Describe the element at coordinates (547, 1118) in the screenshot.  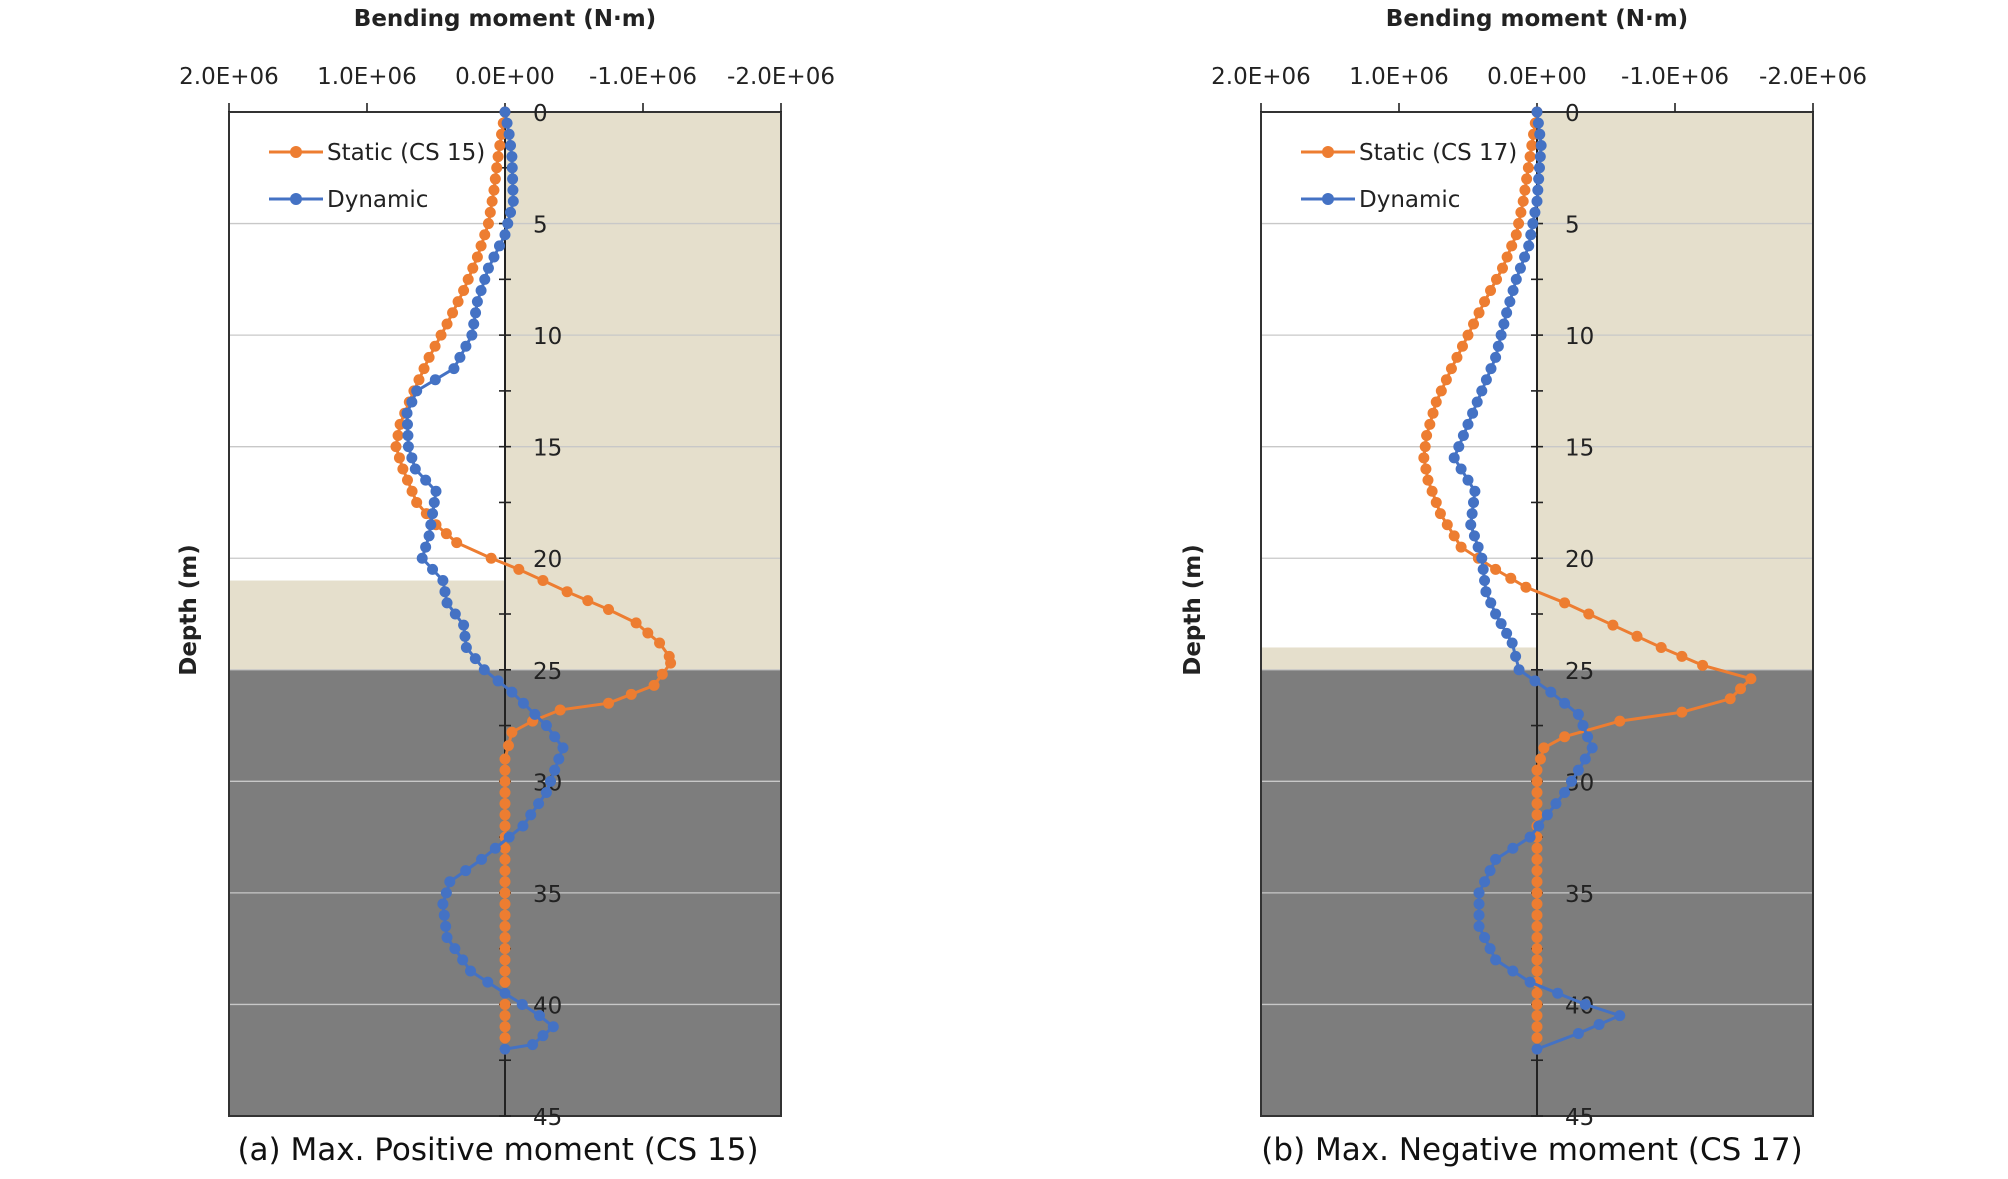
I see `depth-tick-label: 45` at that location.